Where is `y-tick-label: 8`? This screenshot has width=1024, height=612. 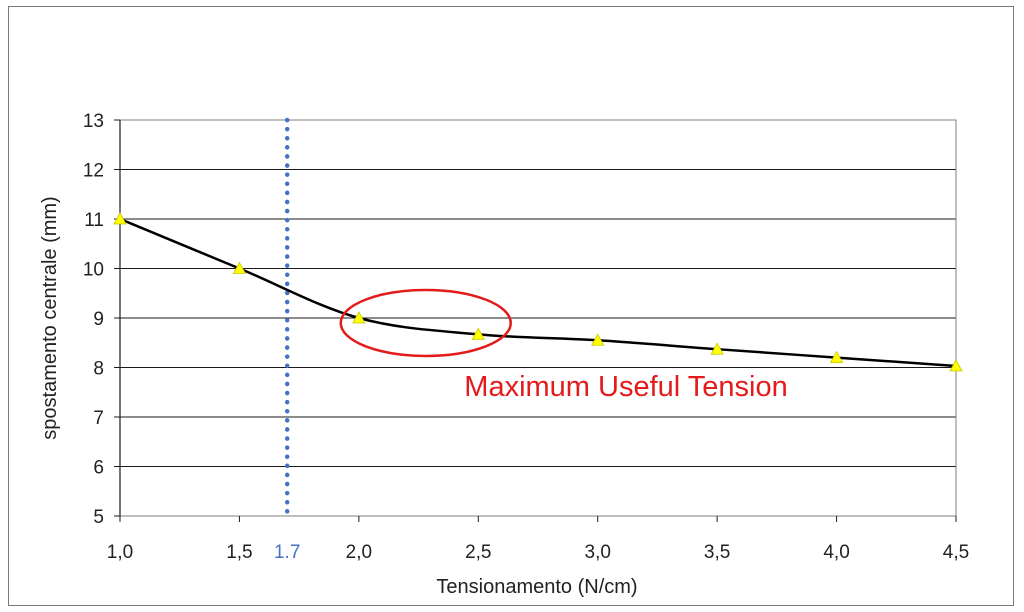
y-tick-label: 8 is located at coordinates (98, 369).